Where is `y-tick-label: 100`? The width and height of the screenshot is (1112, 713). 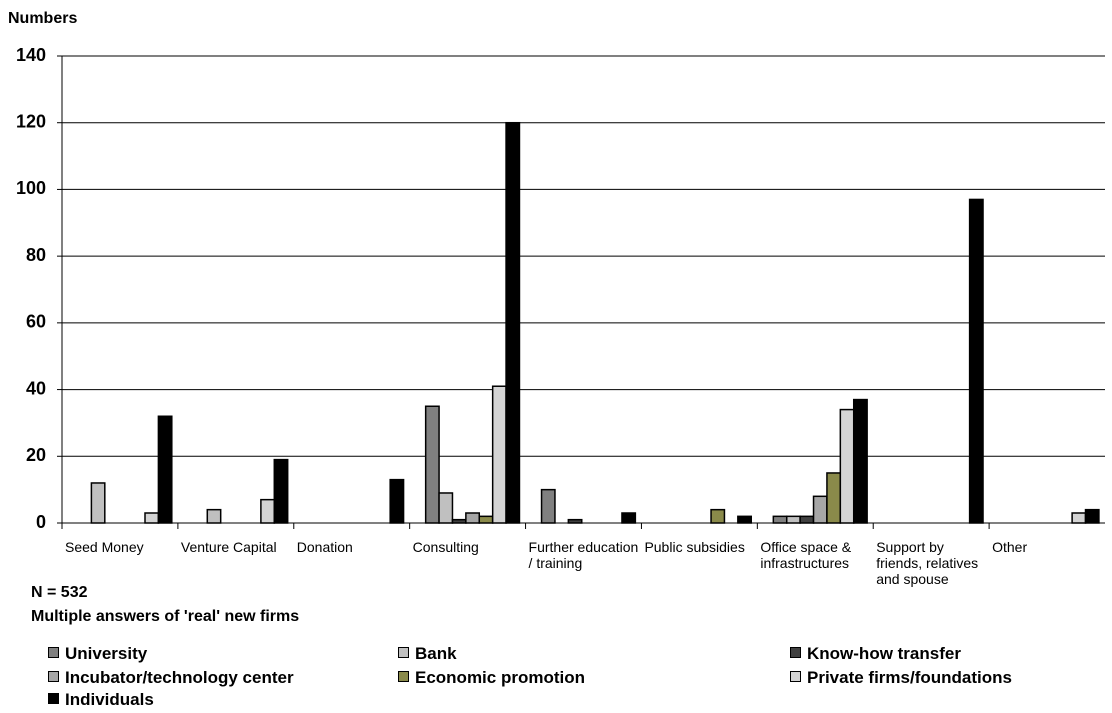 y-tick-label: 100 is located at coordinates (31, 188).